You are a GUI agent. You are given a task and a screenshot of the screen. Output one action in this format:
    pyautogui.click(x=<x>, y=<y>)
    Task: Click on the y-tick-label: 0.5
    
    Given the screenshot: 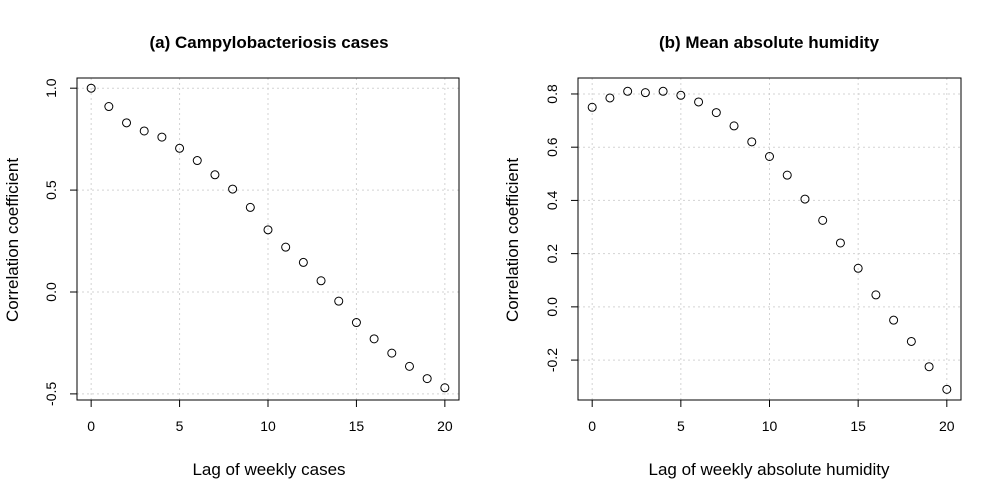 What is the action you would take?
    pyautogui.click(x=51, y=190)
    